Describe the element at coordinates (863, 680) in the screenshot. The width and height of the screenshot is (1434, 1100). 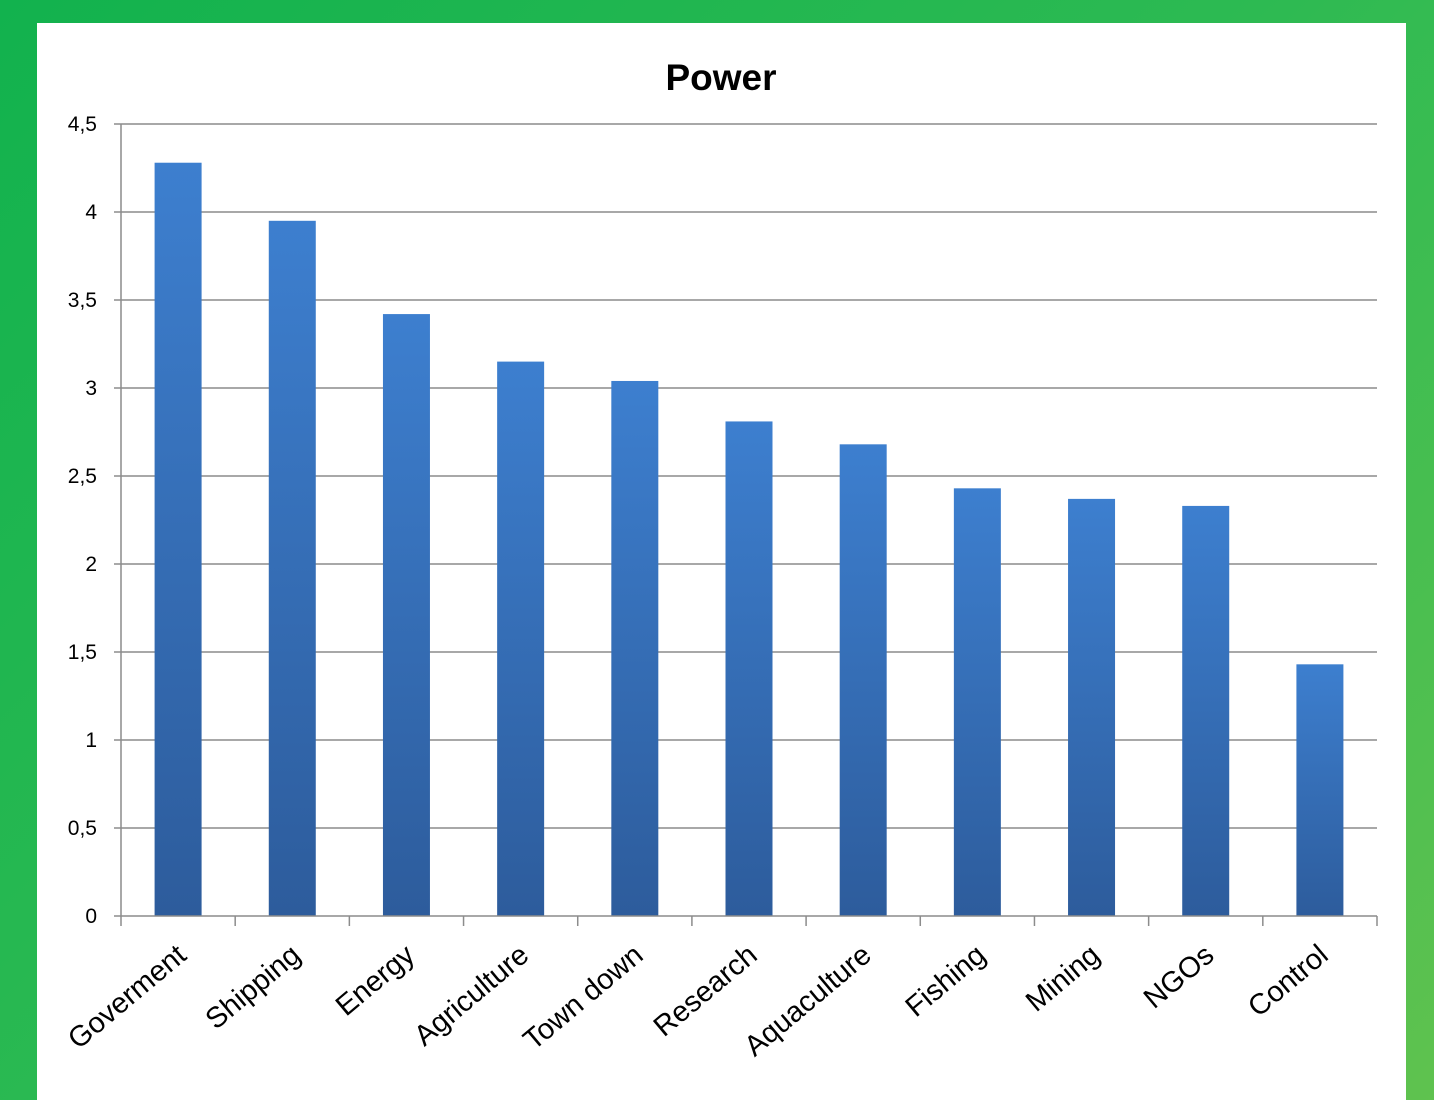
I see `bar-aquaculture` at that location.